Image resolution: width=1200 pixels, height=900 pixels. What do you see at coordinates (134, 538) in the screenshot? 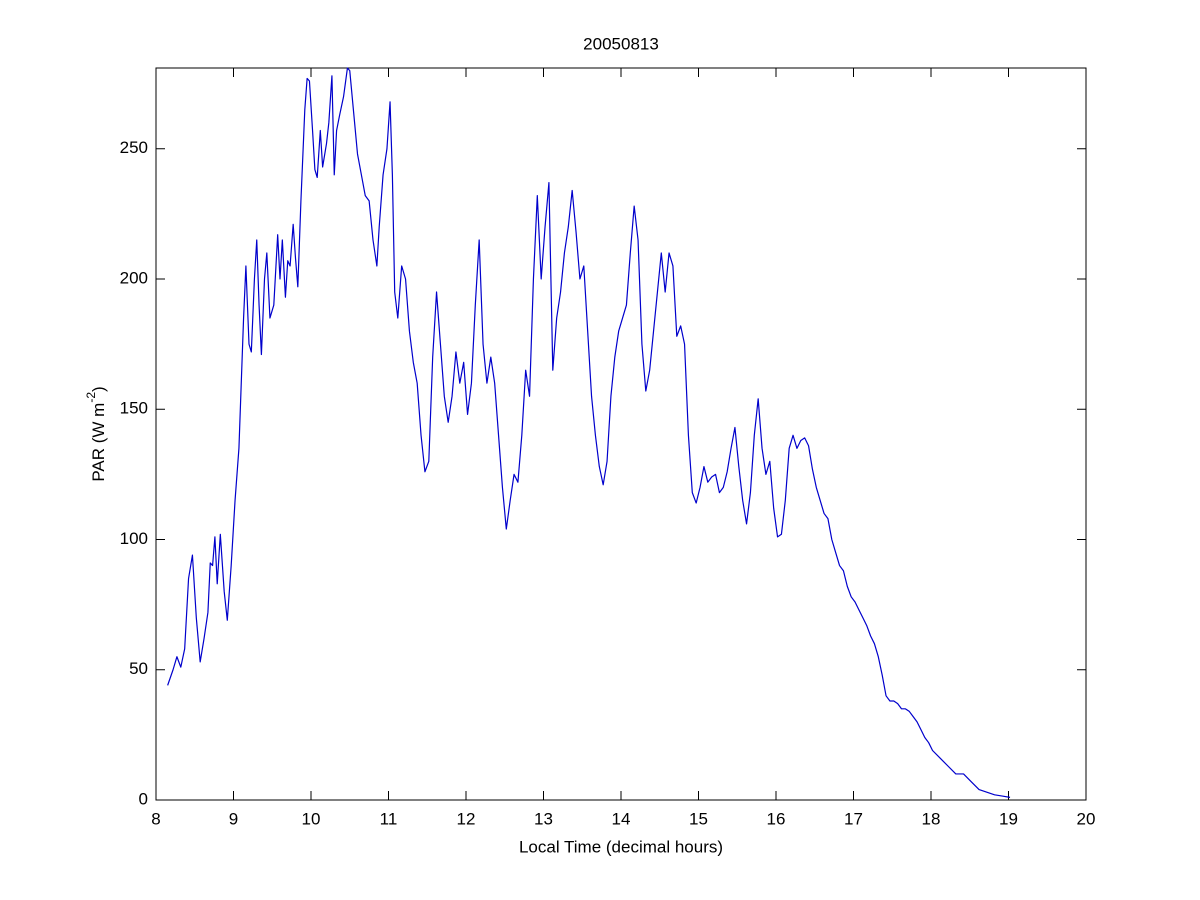
I see `y-tick-label: 100` at bounding box center [134, 538].